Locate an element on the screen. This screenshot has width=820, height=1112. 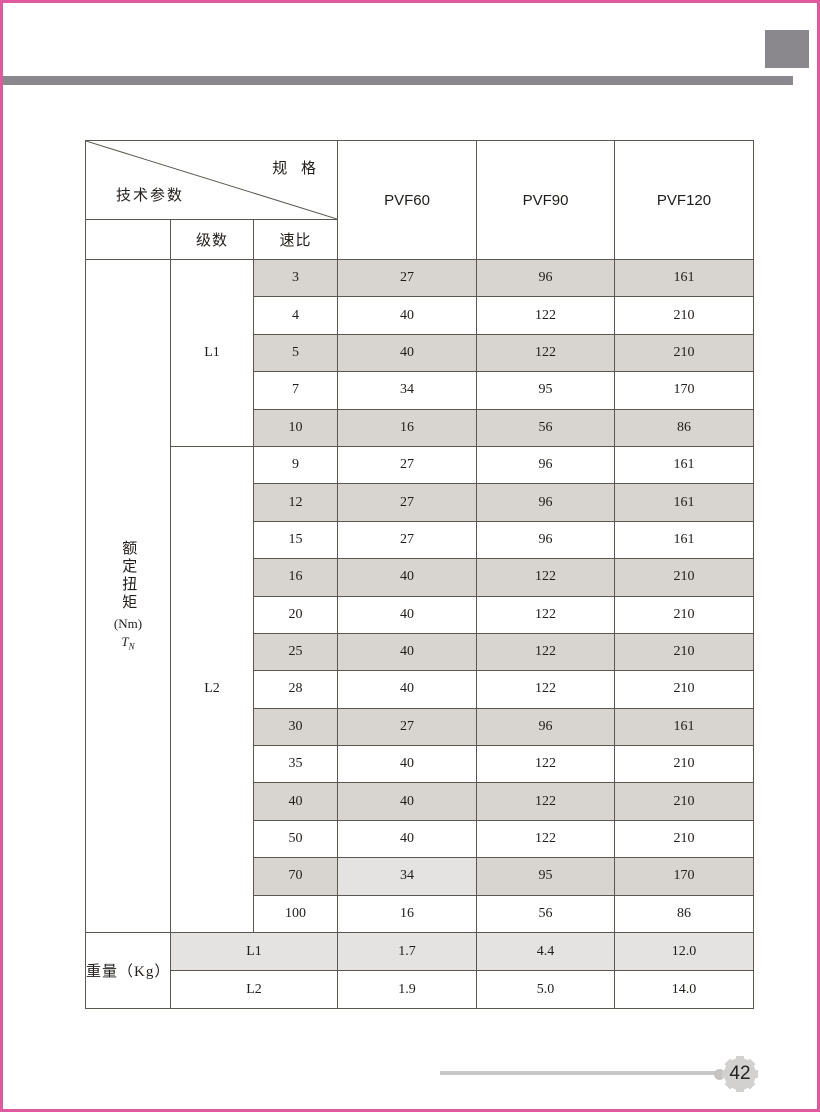
torque-label-title: 额定扭矩 is located at coordinates (128, 576).